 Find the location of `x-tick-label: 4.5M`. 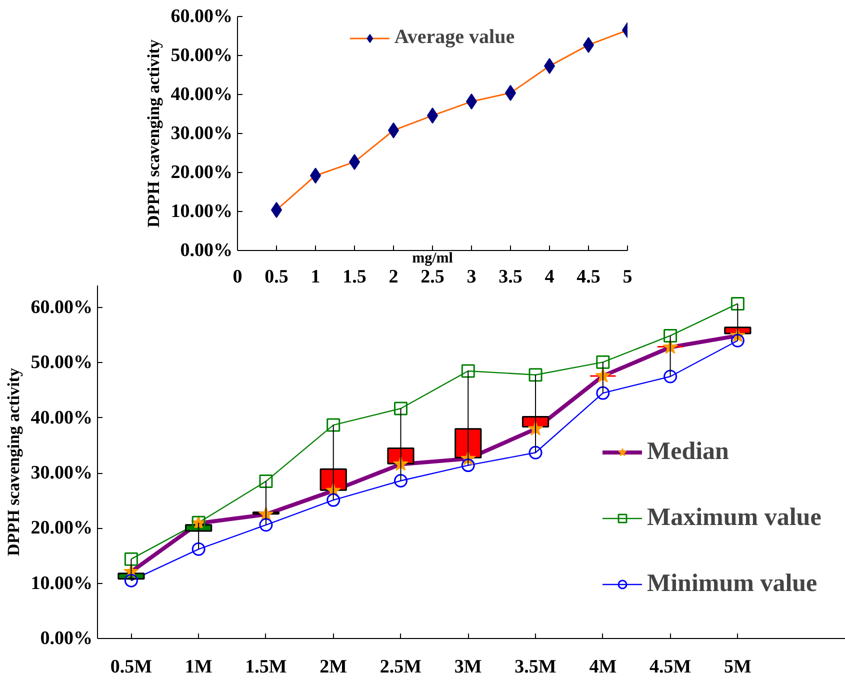

x-tick-label: 4.5M is located at coordinates (670, 667).